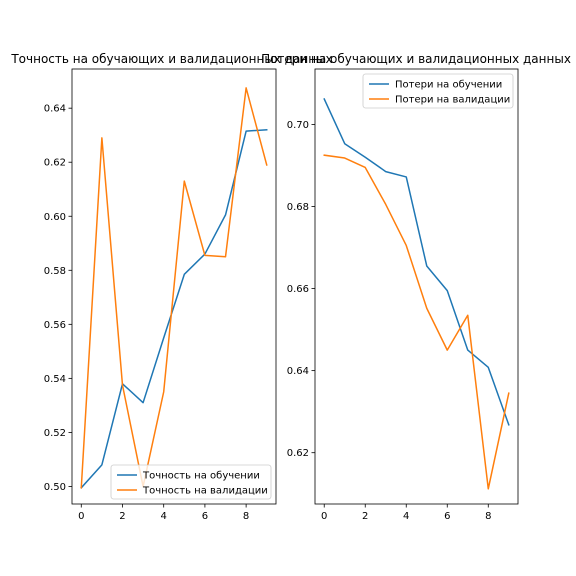 The image size is (576, 576). I want to click on accuracy-y-tick-label: 0.54, so click(55, 379).